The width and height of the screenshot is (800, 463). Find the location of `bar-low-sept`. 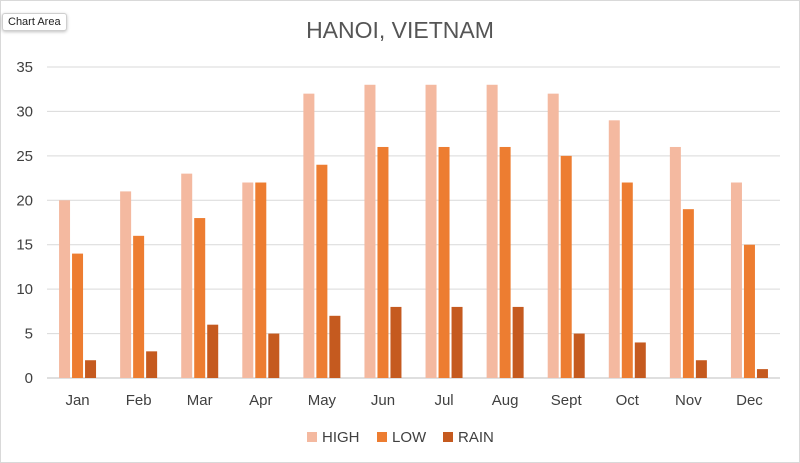

bar-low-sept is located at coordinates (566, 266).